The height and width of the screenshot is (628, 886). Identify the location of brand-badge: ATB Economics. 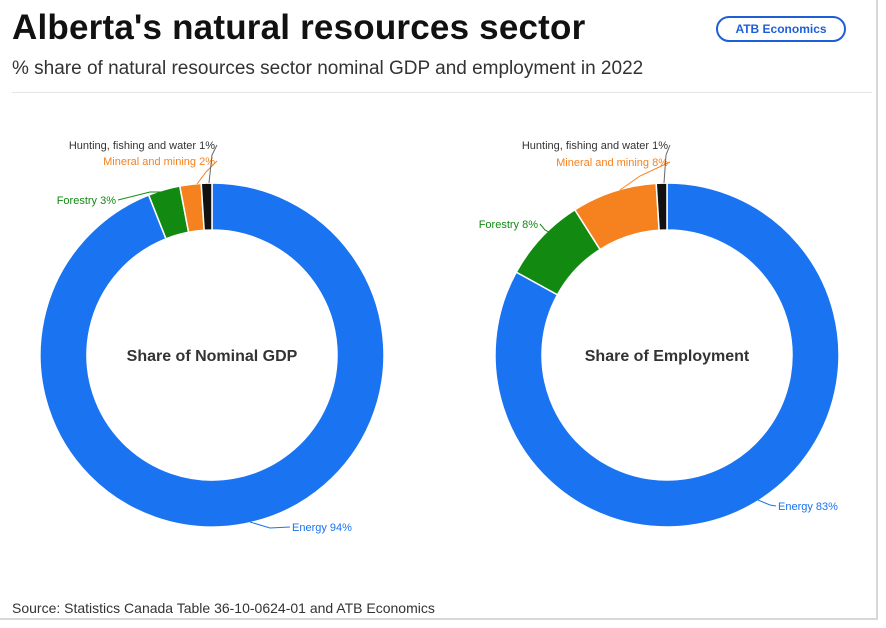
(781, 29).